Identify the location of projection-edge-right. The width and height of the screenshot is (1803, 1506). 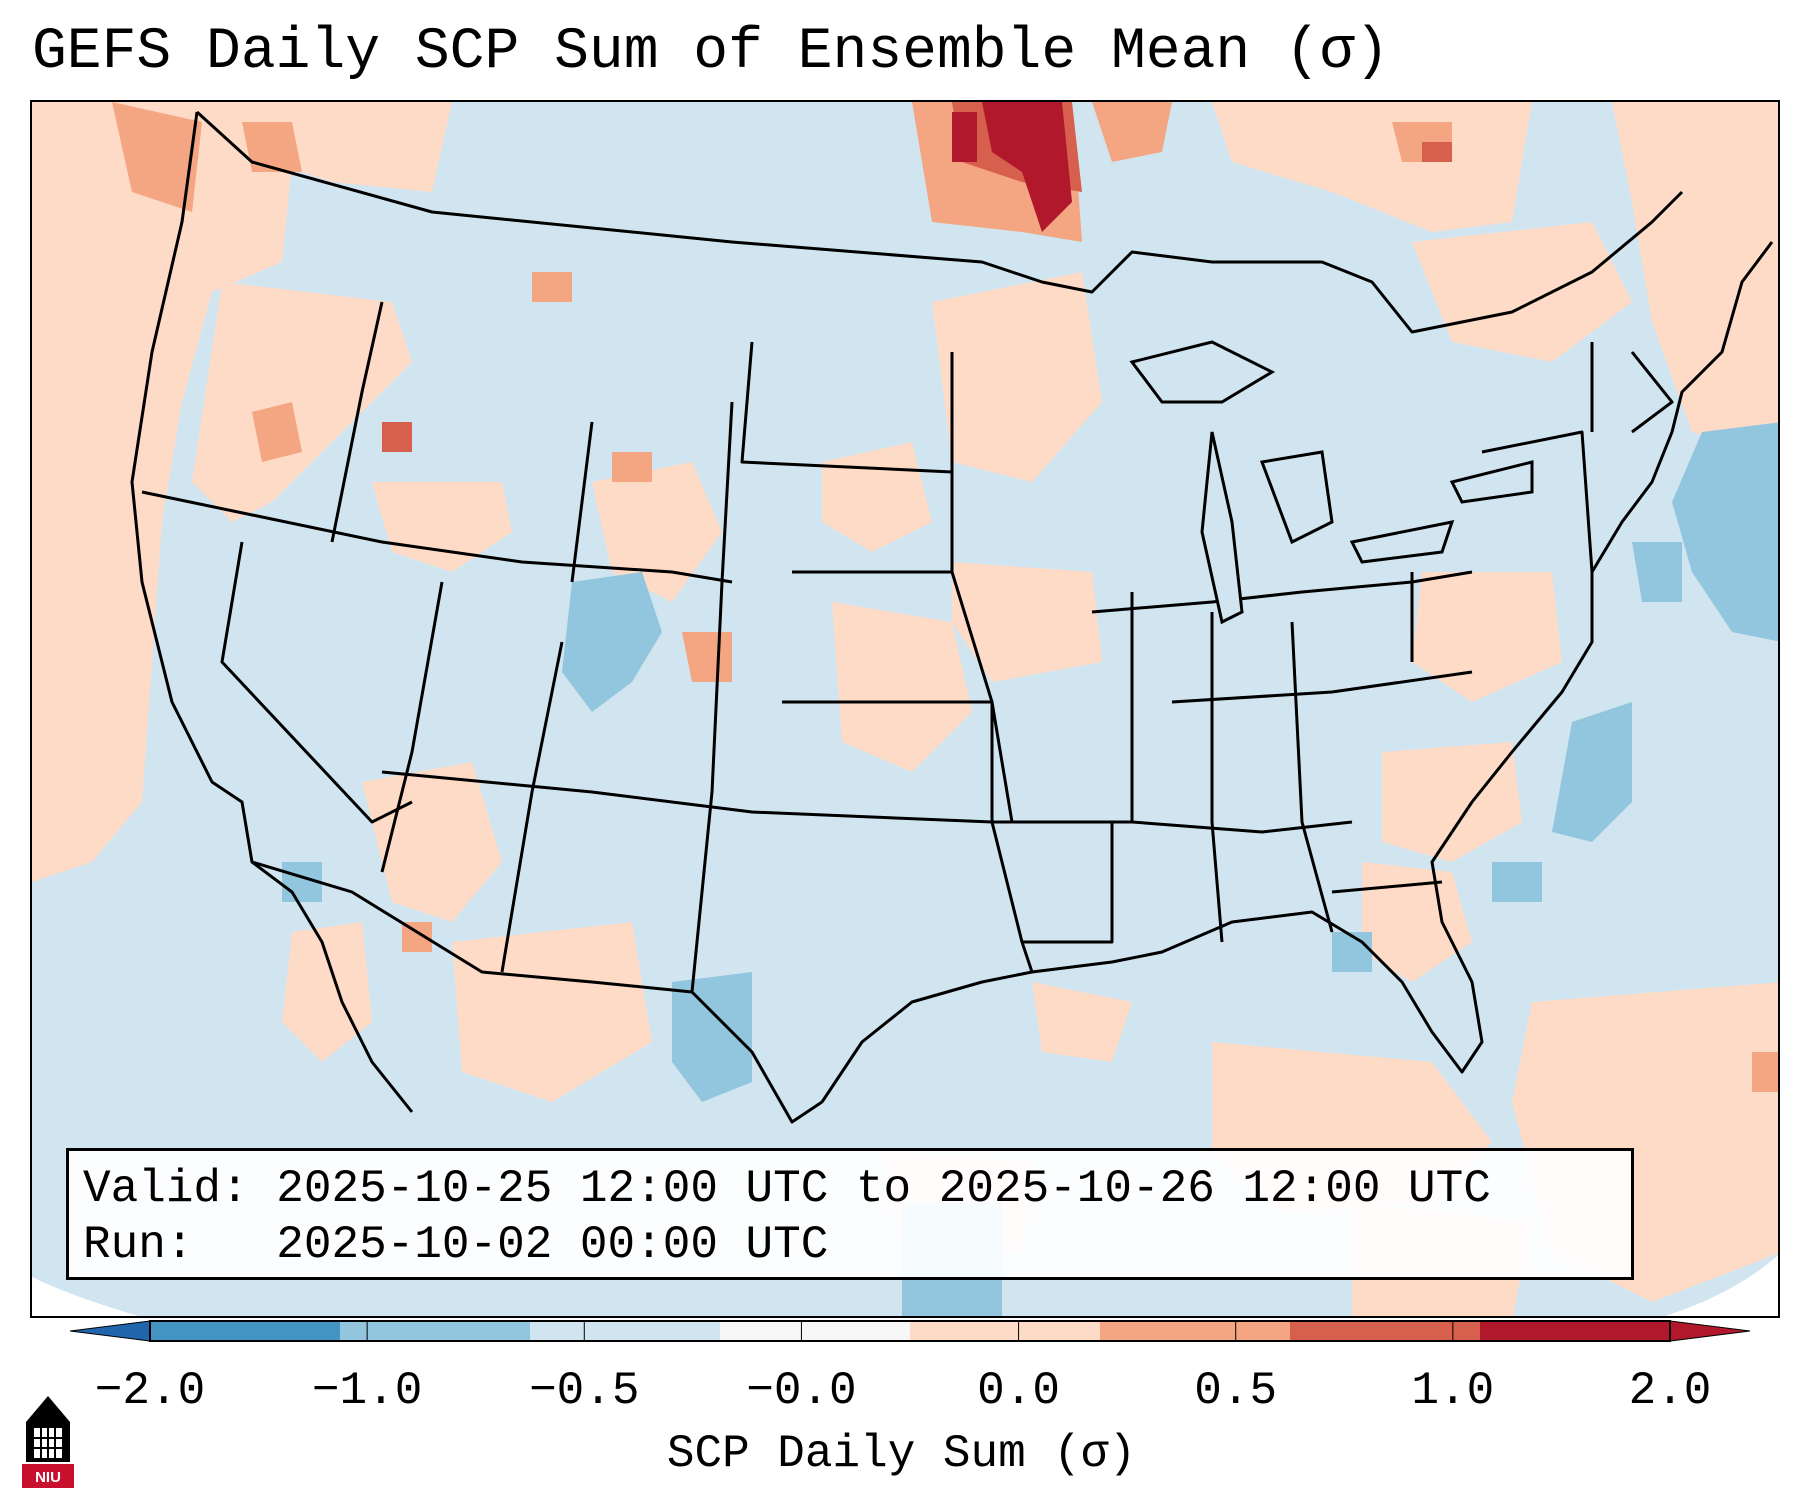
(1721, 1285).